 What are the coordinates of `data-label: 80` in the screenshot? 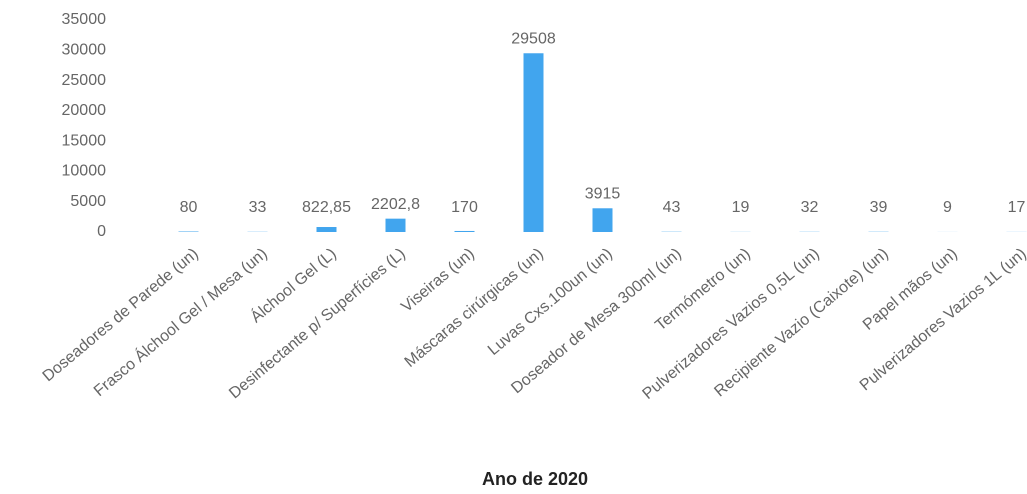 It's located at (189, 207).